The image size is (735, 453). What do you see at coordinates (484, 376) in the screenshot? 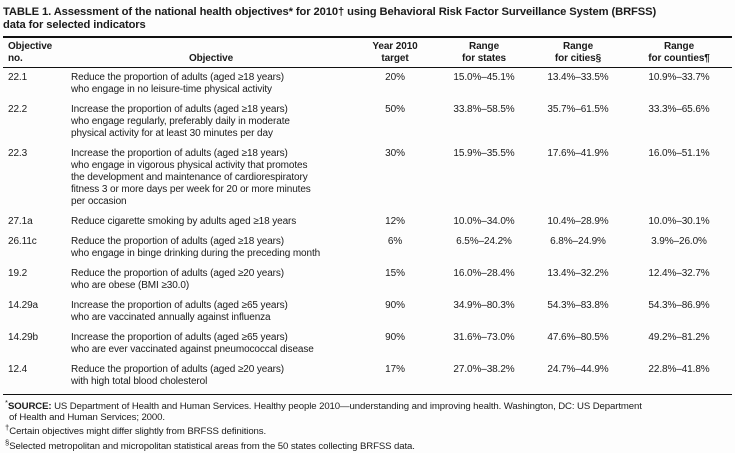
I see `range-states-value: 27.0%–38.2%` at bounding box center [484, 376].